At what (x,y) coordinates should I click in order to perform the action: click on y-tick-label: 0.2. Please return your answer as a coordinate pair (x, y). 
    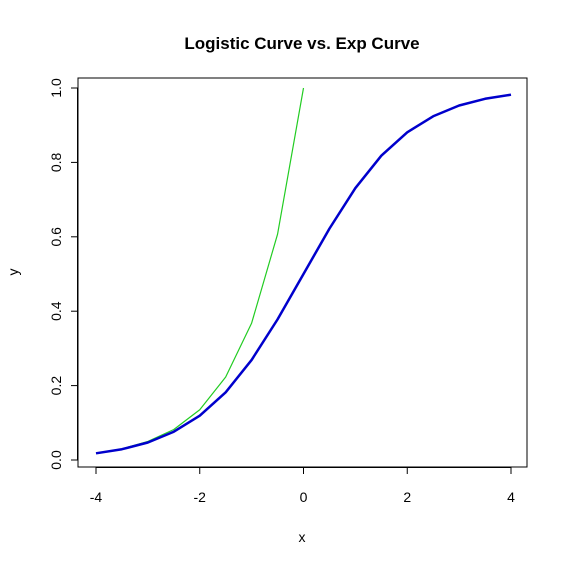
    Looking at the image, I should click on (56, 386).